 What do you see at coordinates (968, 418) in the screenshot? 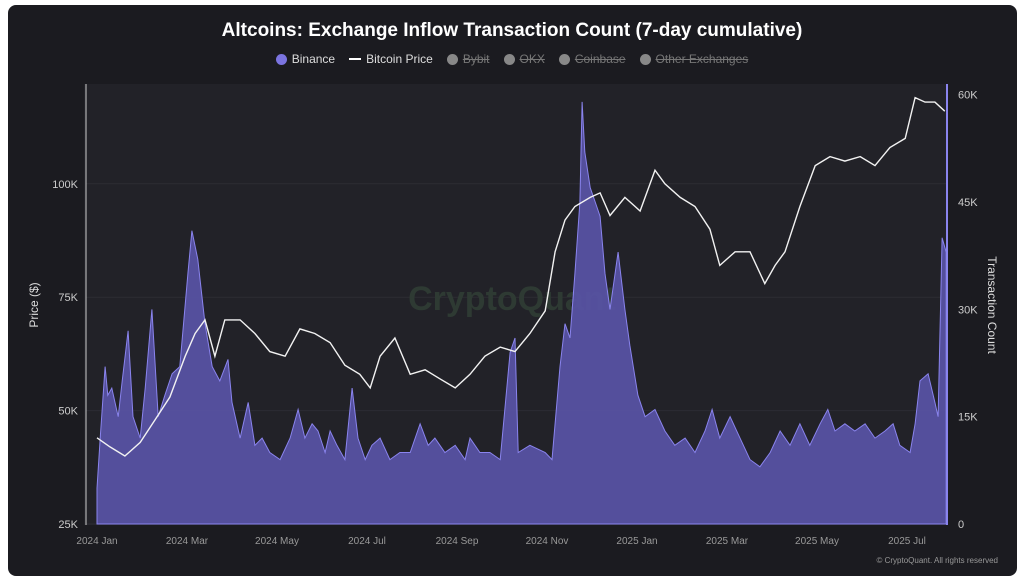
I see `y-right-tick-label: 15K` at bounding box center [968, 418].